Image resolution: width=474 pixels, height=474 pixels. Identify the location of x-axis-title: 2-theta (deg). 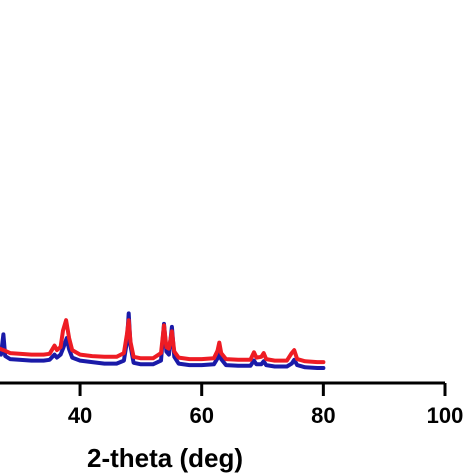
(165, 458).